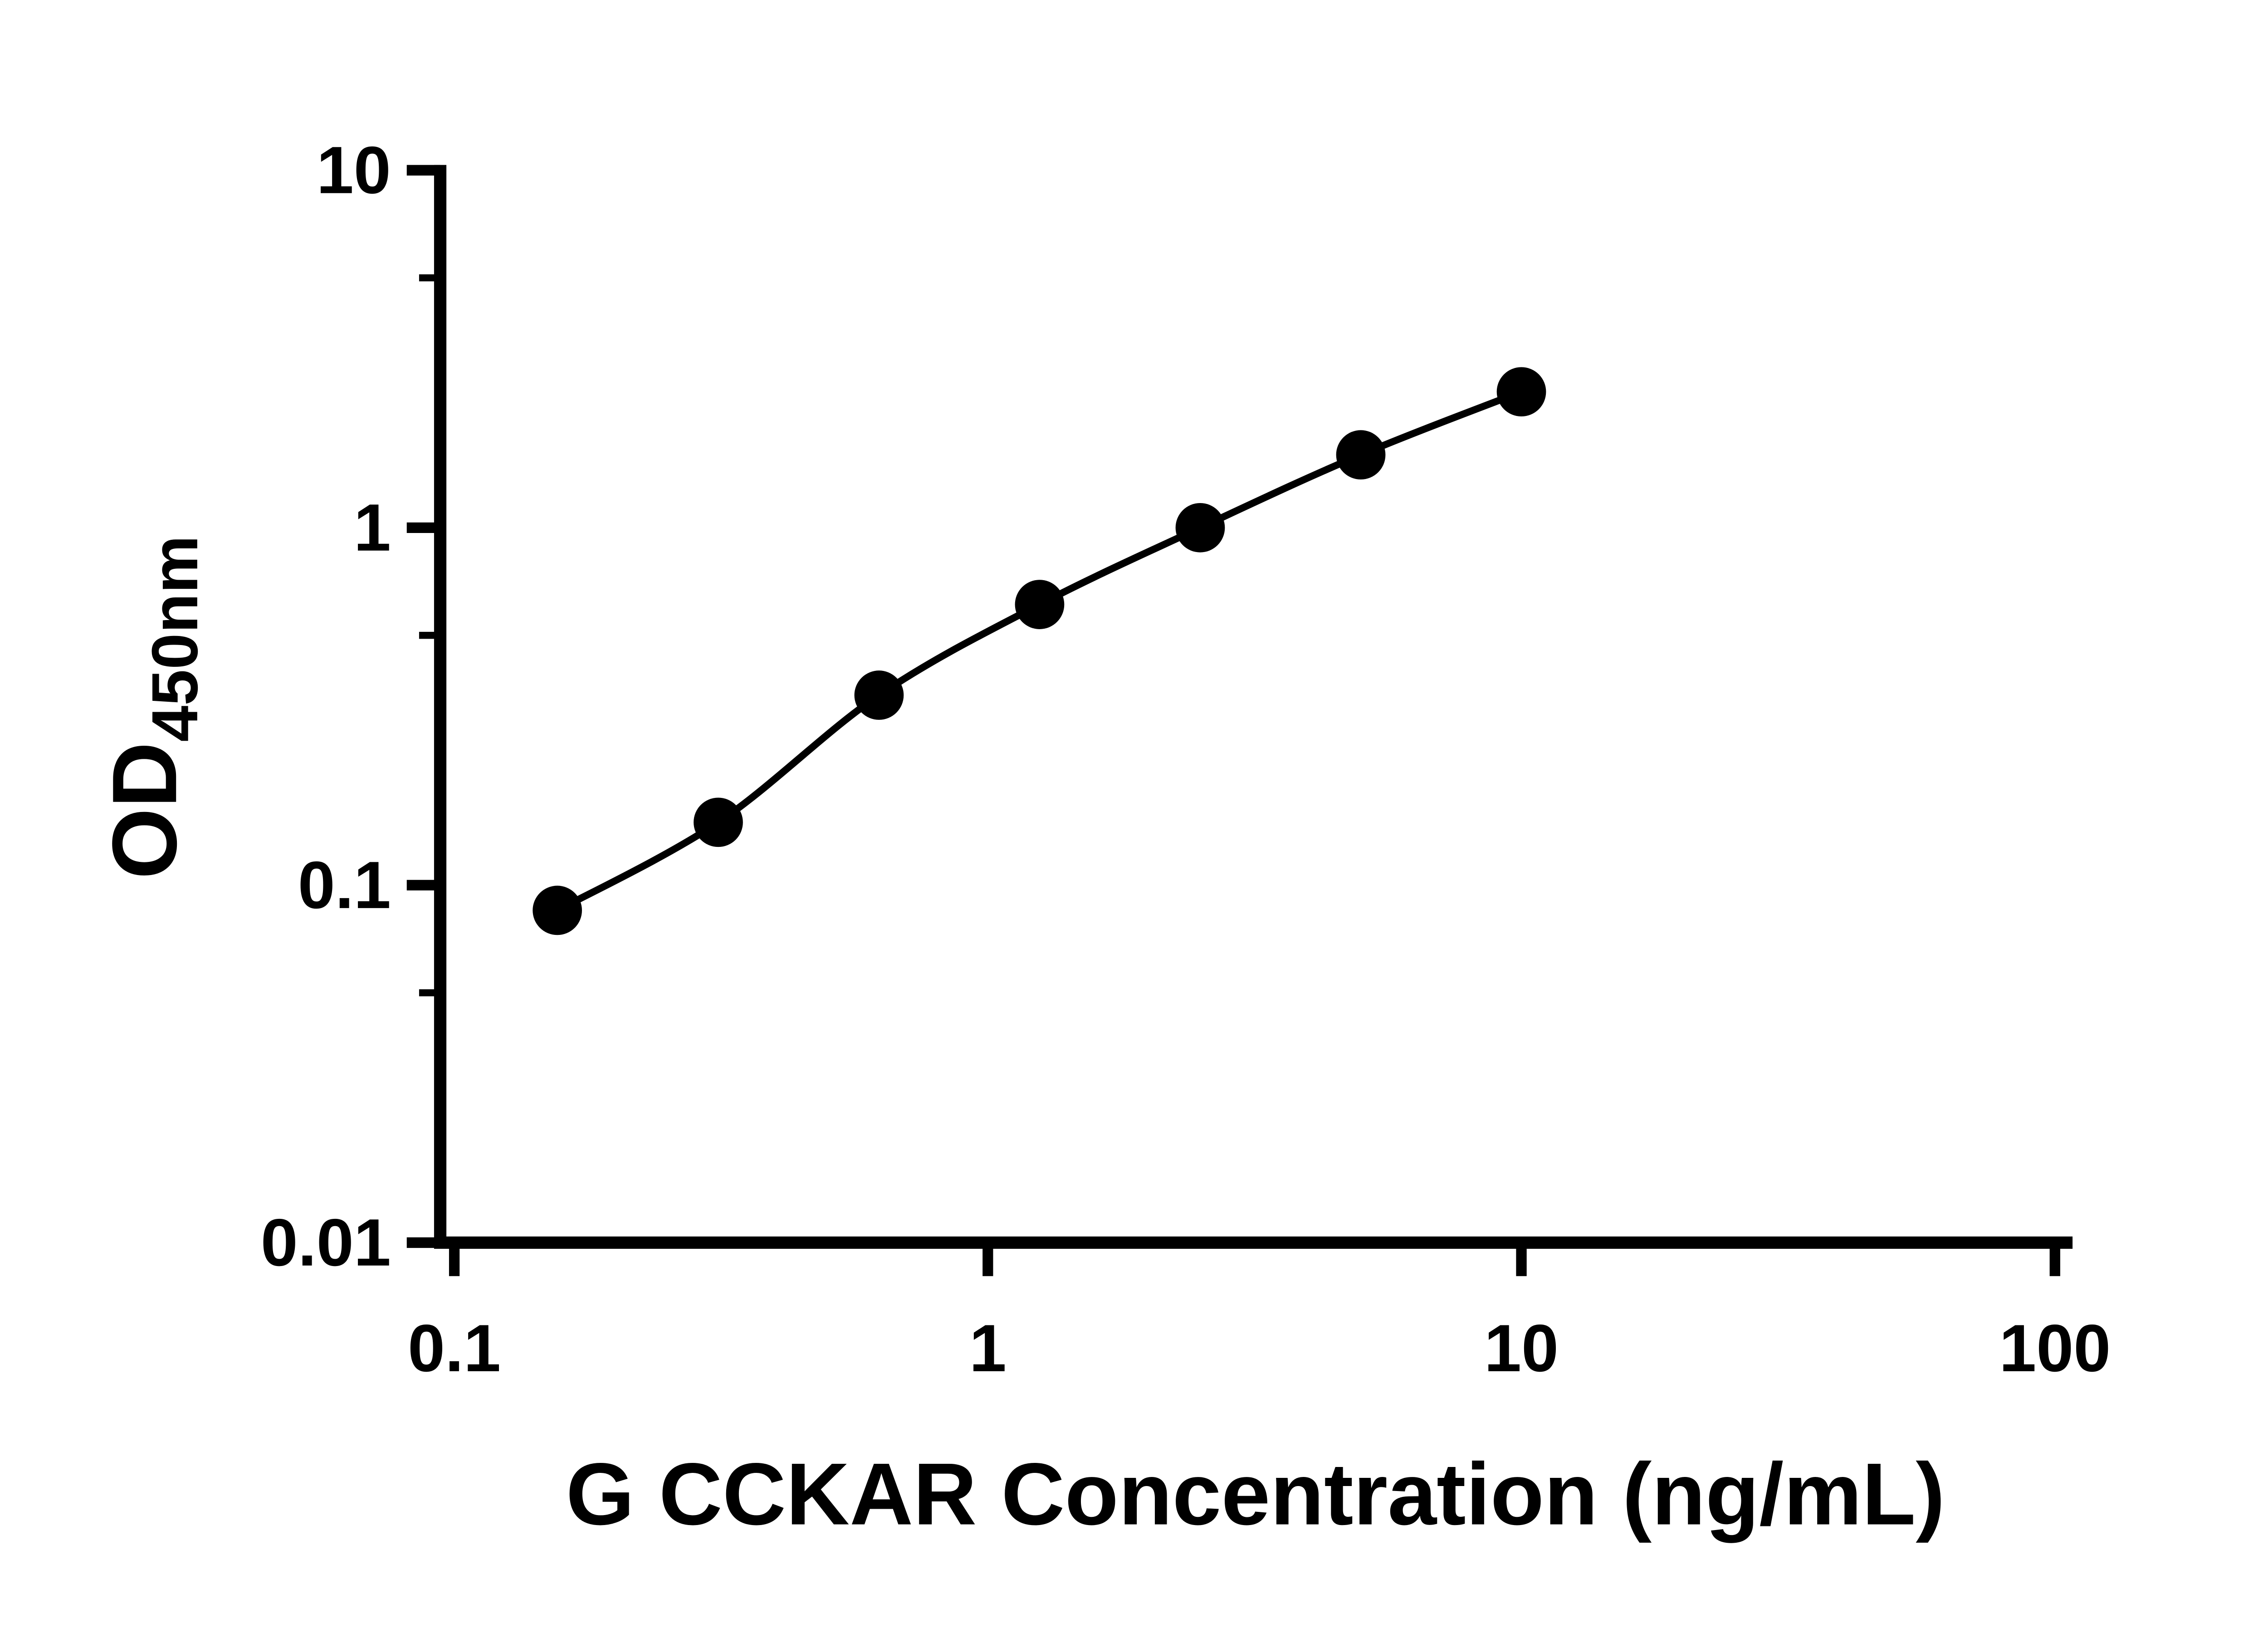 The width and height of the screenshot is (2268, 1633). I want to click on y-tick-label: 0.1, so click(345, 885).